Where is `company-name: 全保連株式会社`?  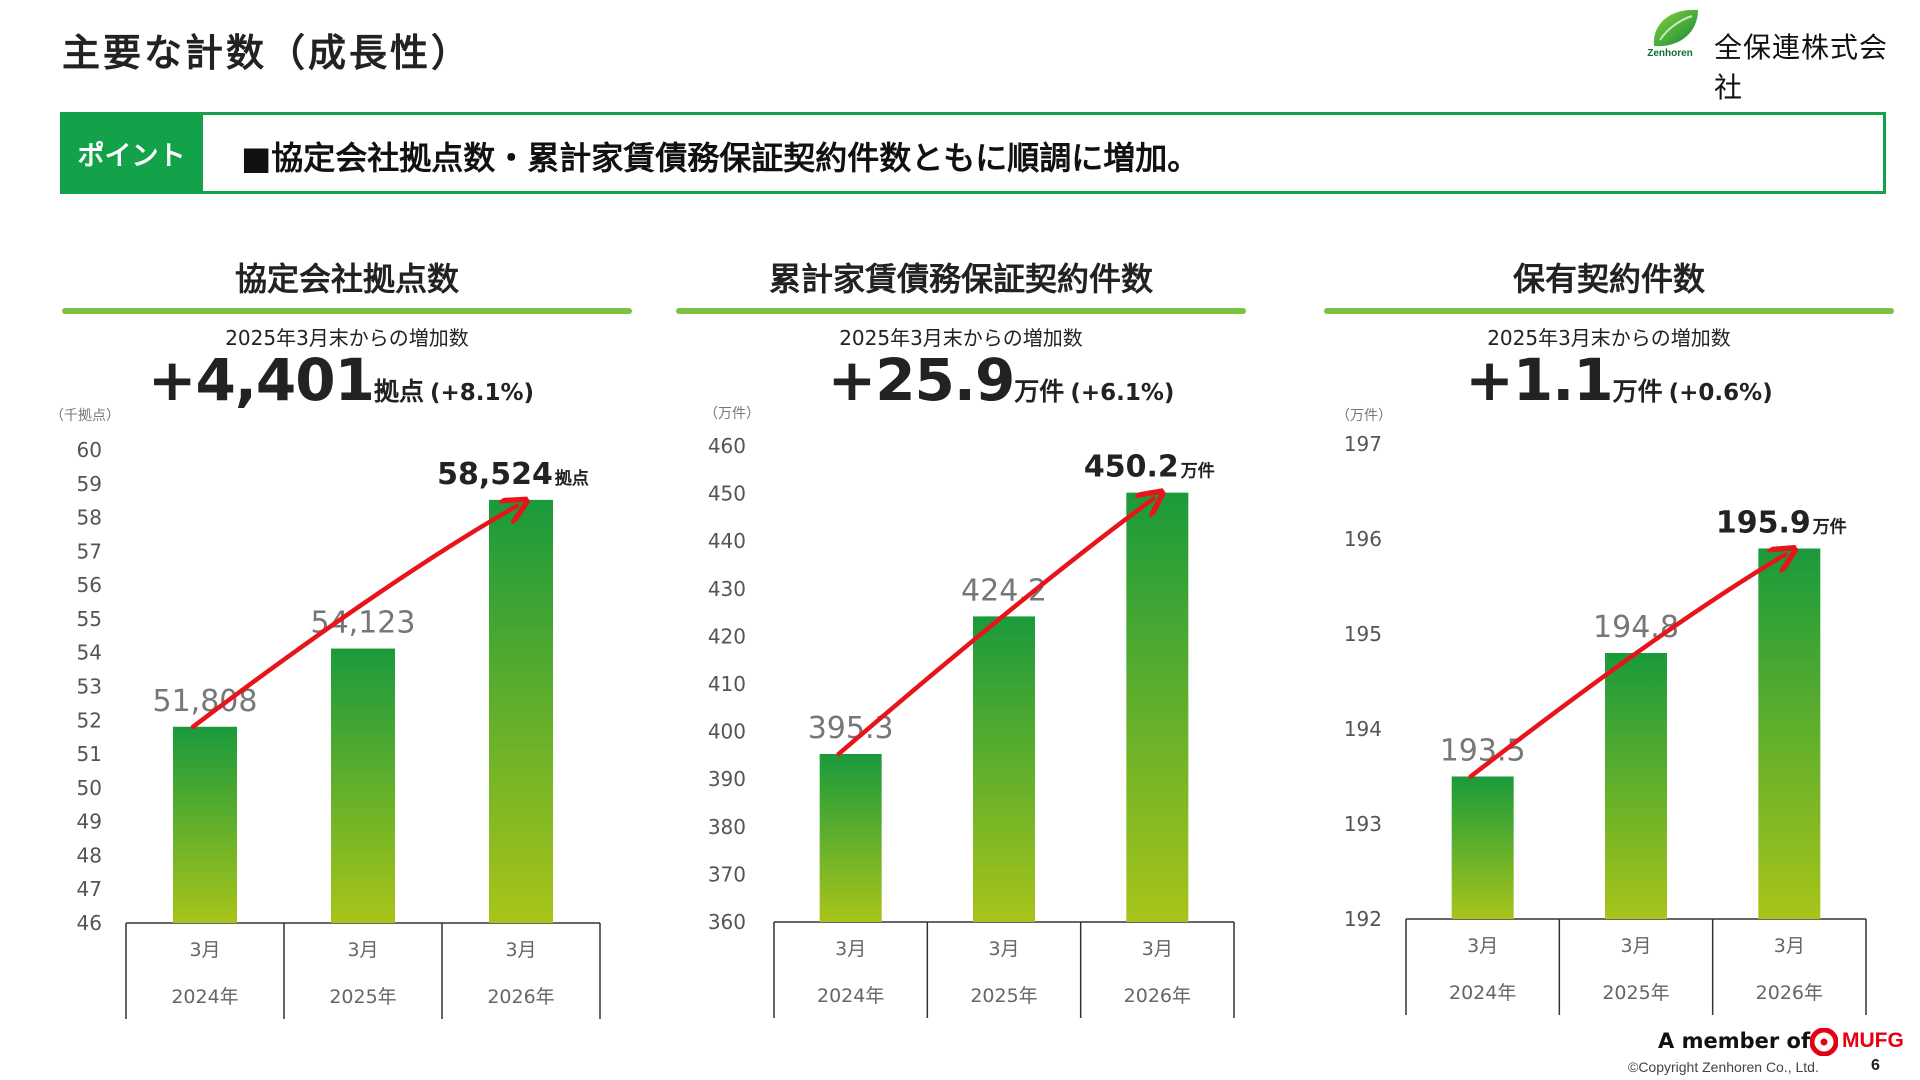 company-name: 全保連株式会社 is located at coordinates (1801, 67).